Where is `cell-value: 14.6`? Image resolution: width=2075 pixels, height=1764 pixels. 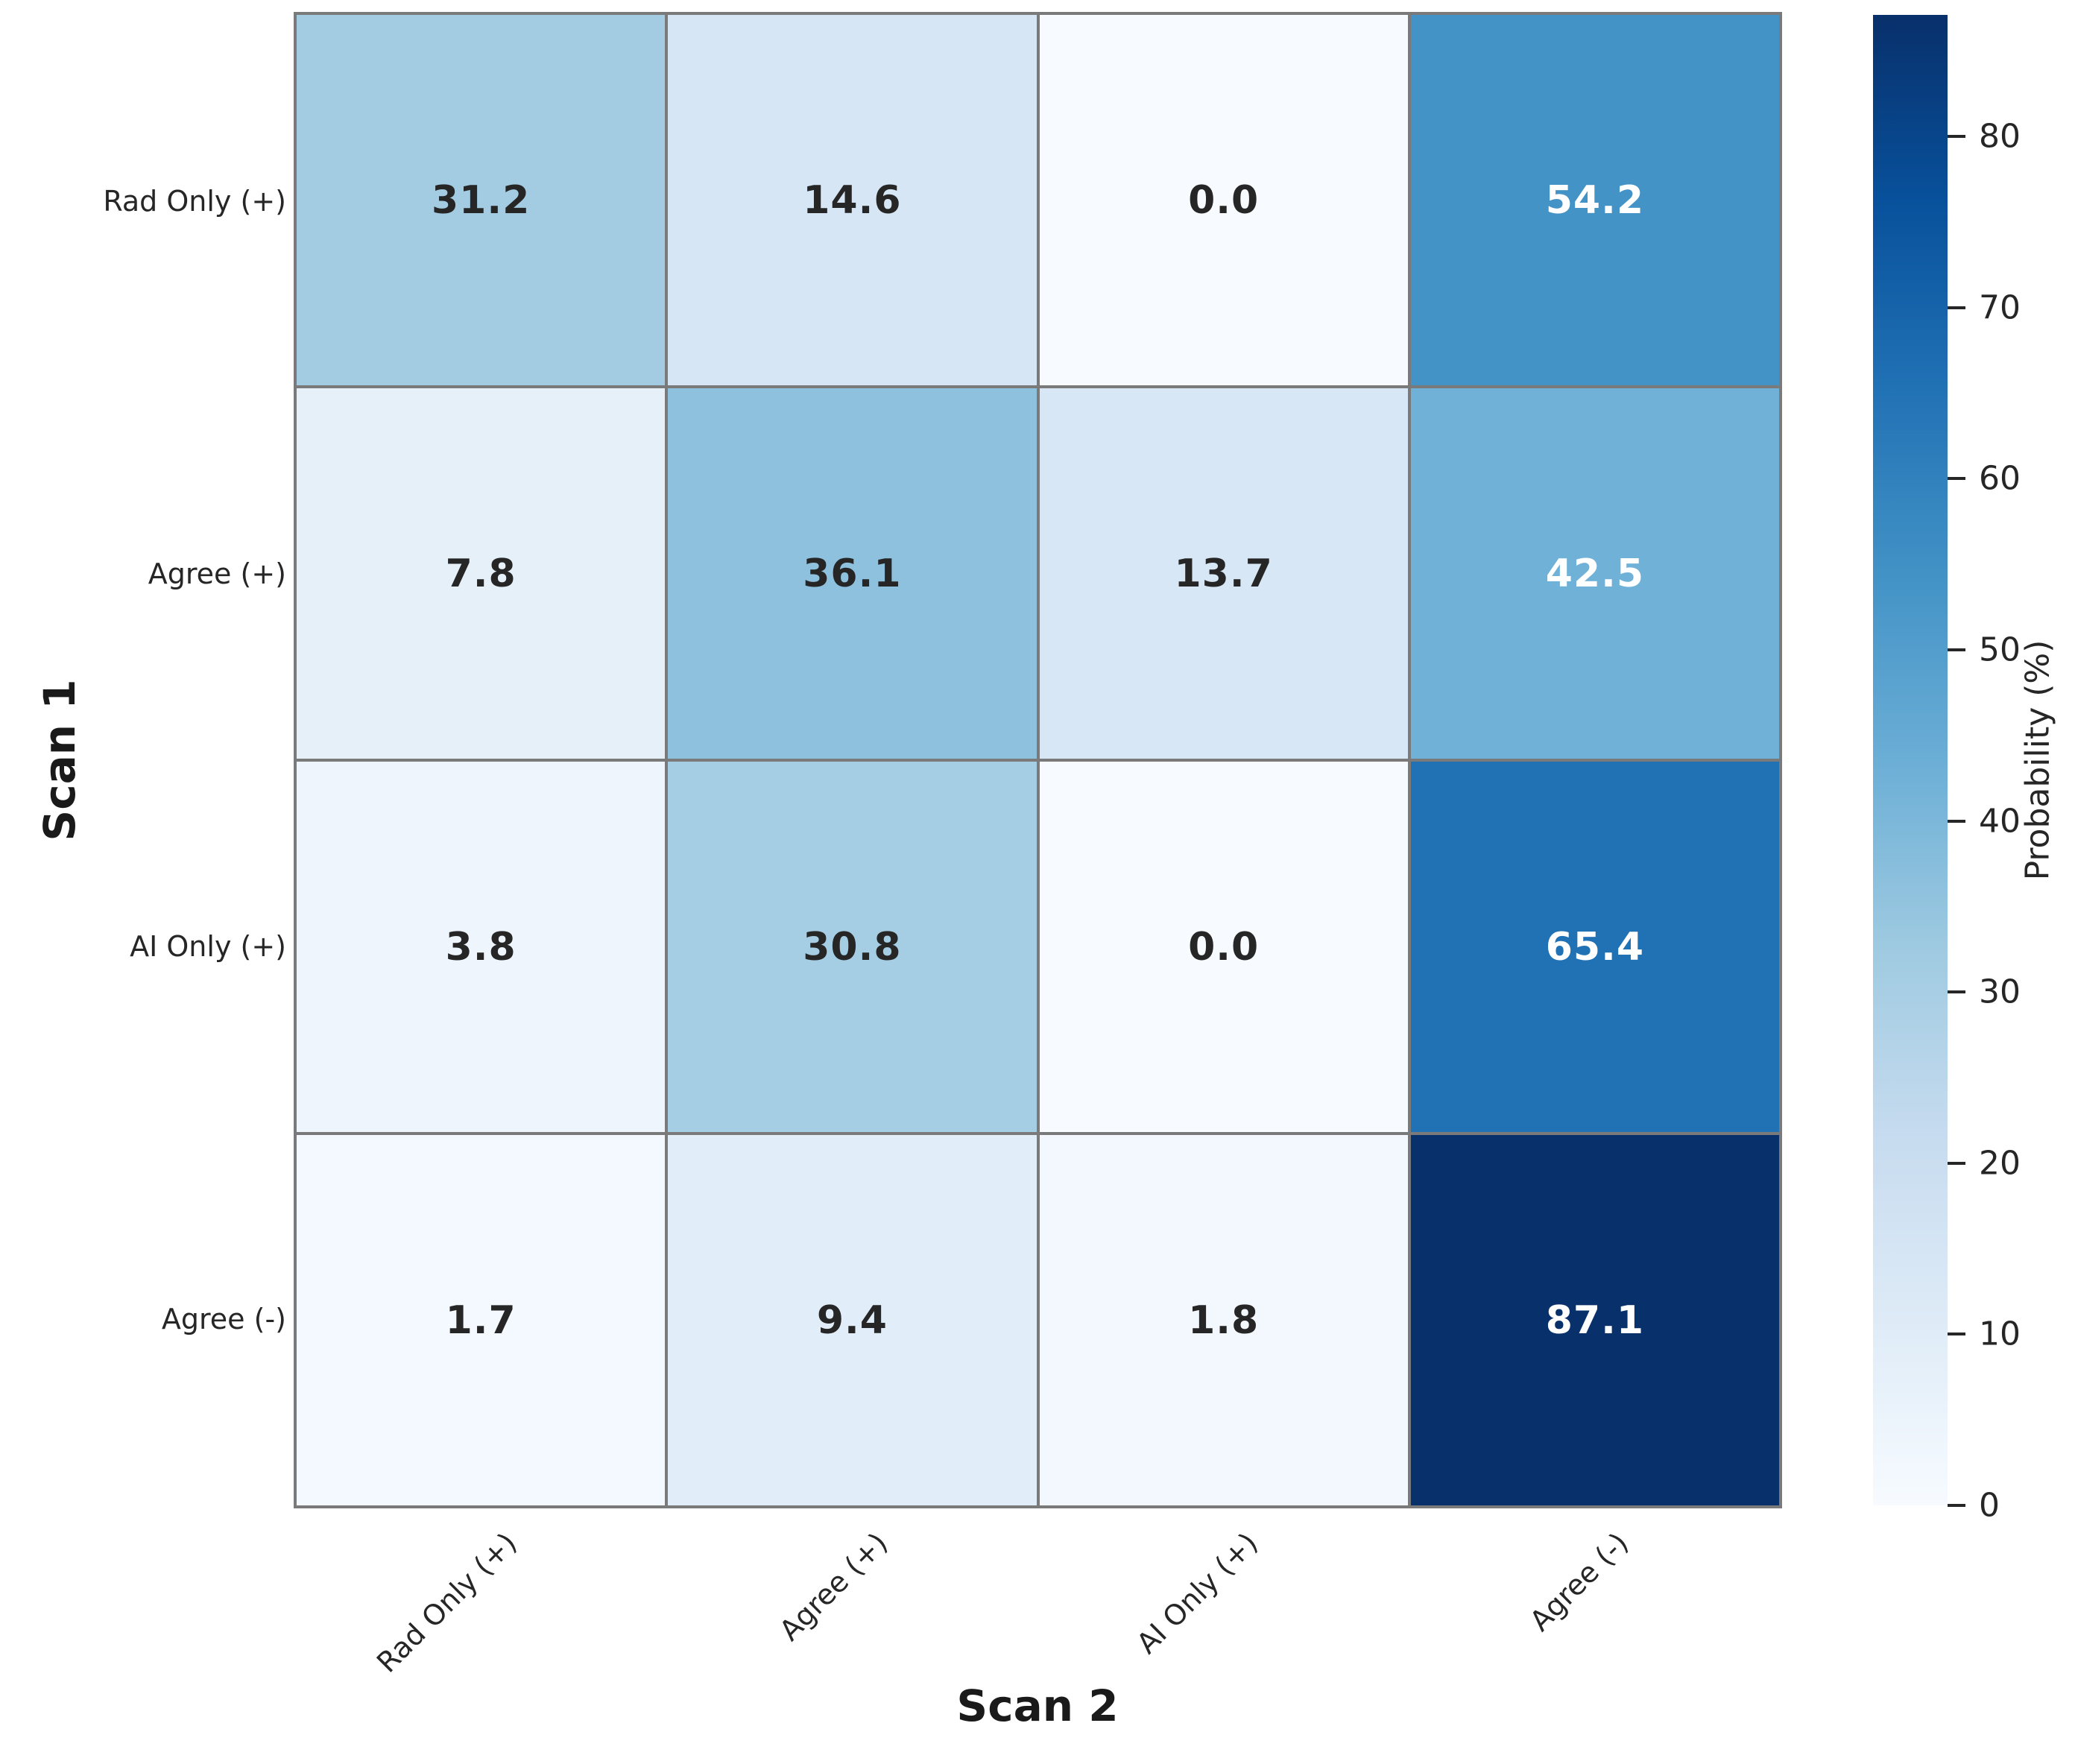 cell-value: 14.6 is located at coordinates (852, 200).